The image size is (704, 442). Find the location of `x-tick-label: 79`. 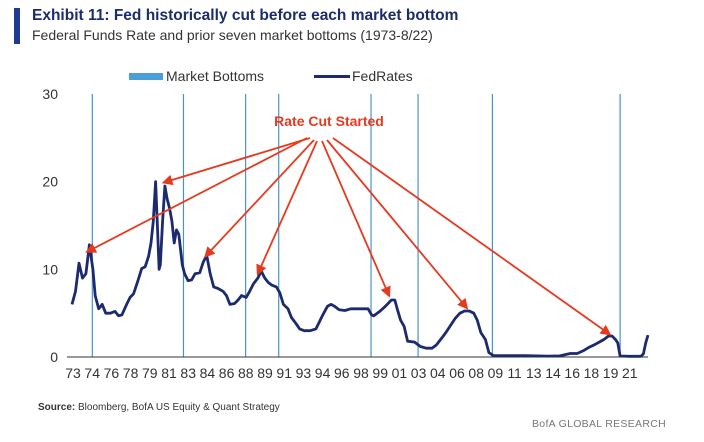

x-tick-label: 79 is located at coordinates (150, 373).